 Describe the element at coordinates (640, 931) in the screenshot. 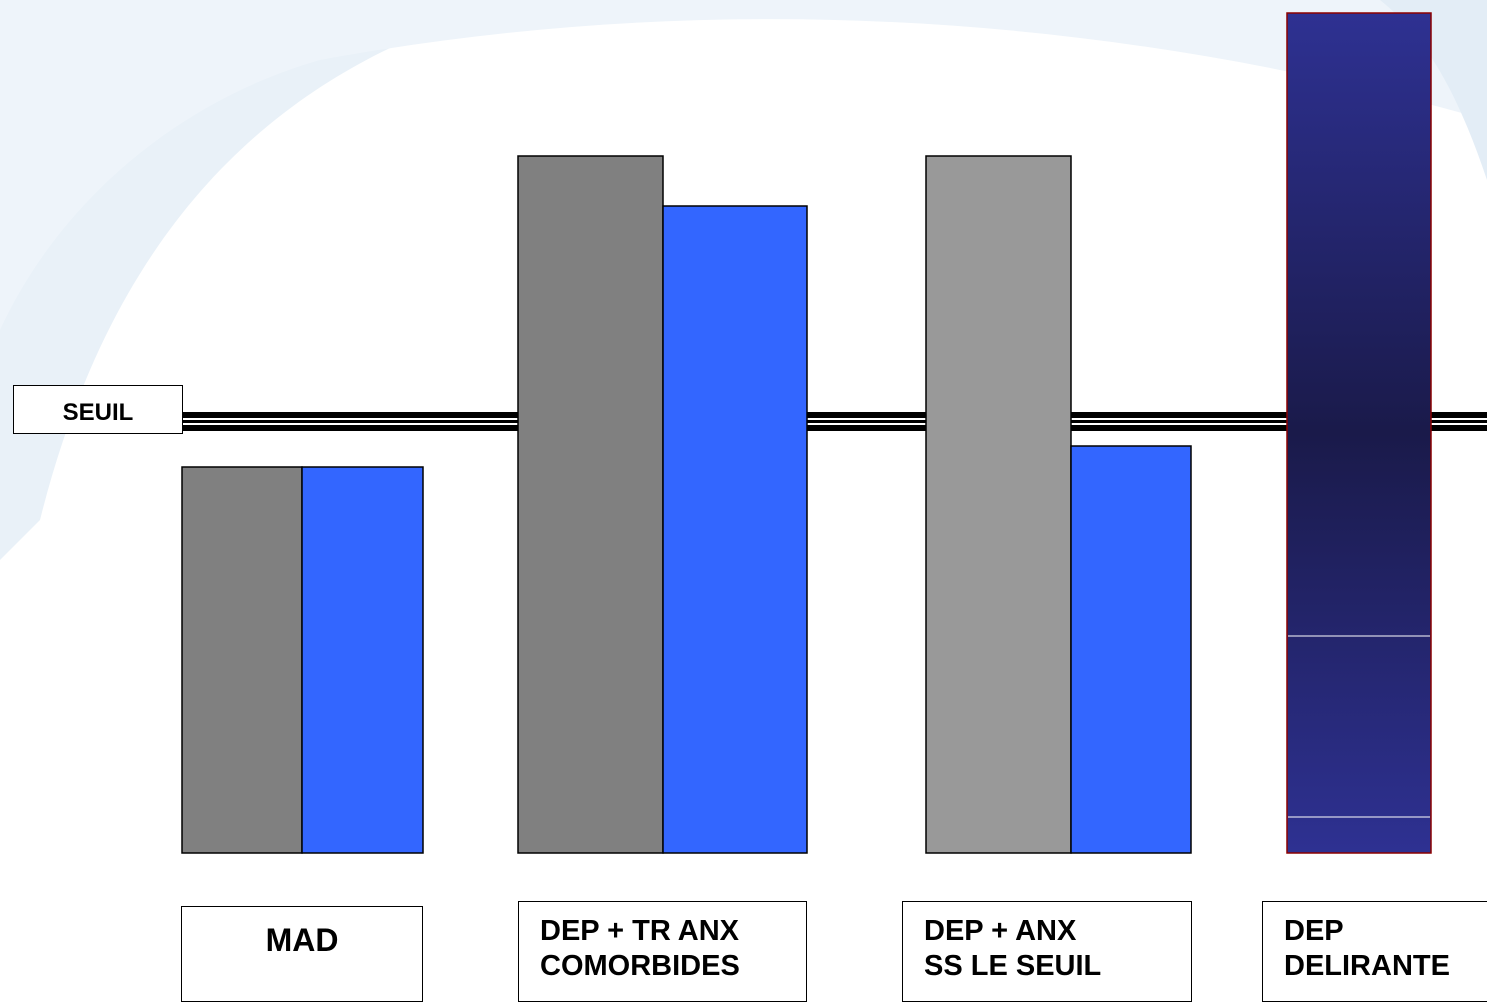

I see `category-label-line: DEP + TR ANX` at that location.